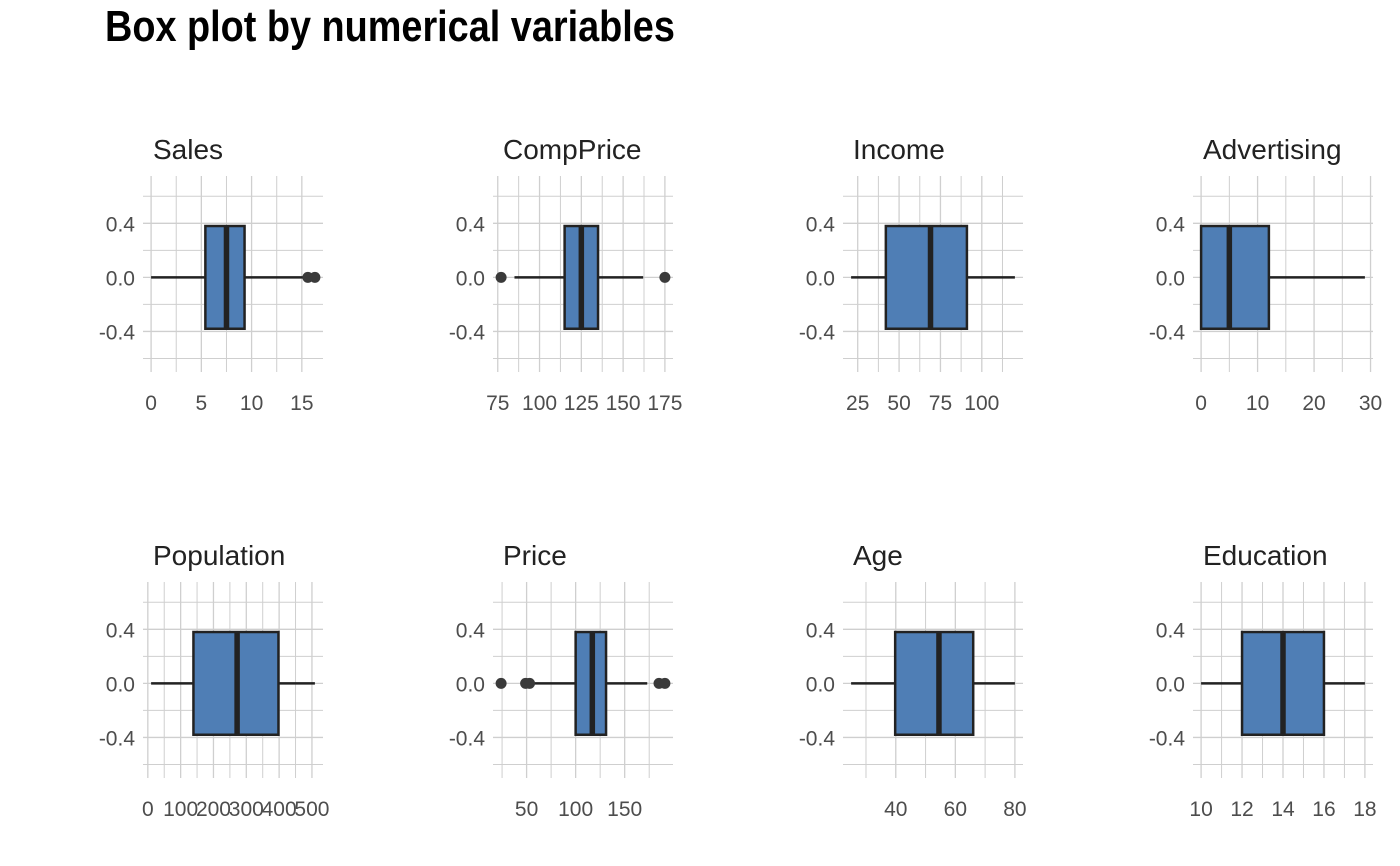 Image resolution: width=1400 pixels, height=866 pixels. I want to click on x-tick-label: 14, so click(1283, 809).